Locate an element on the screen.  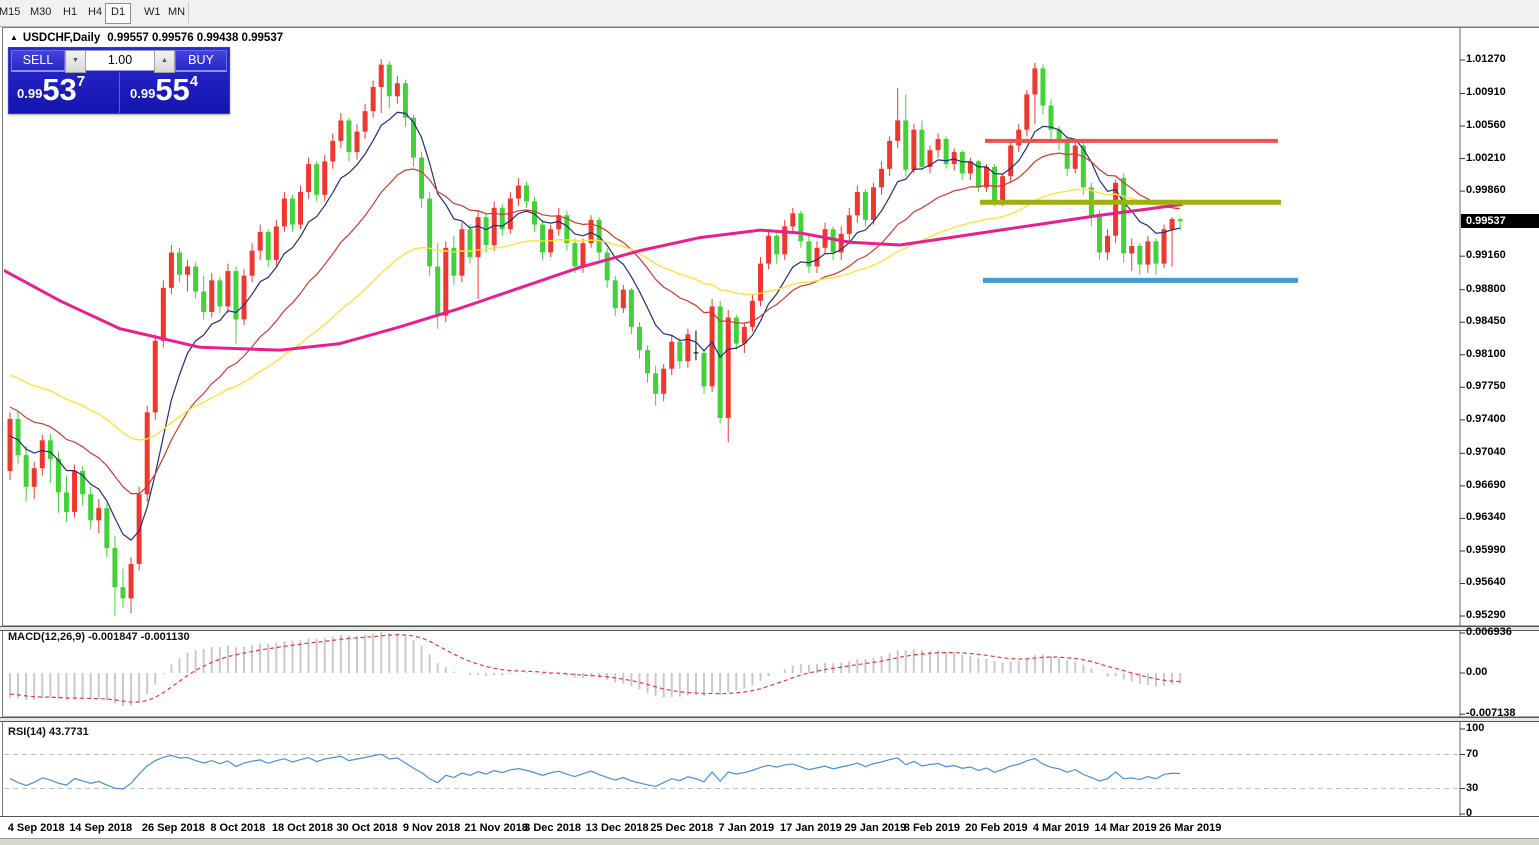
volume-decrease-button: ▼ is located at coordinates (75, 61).